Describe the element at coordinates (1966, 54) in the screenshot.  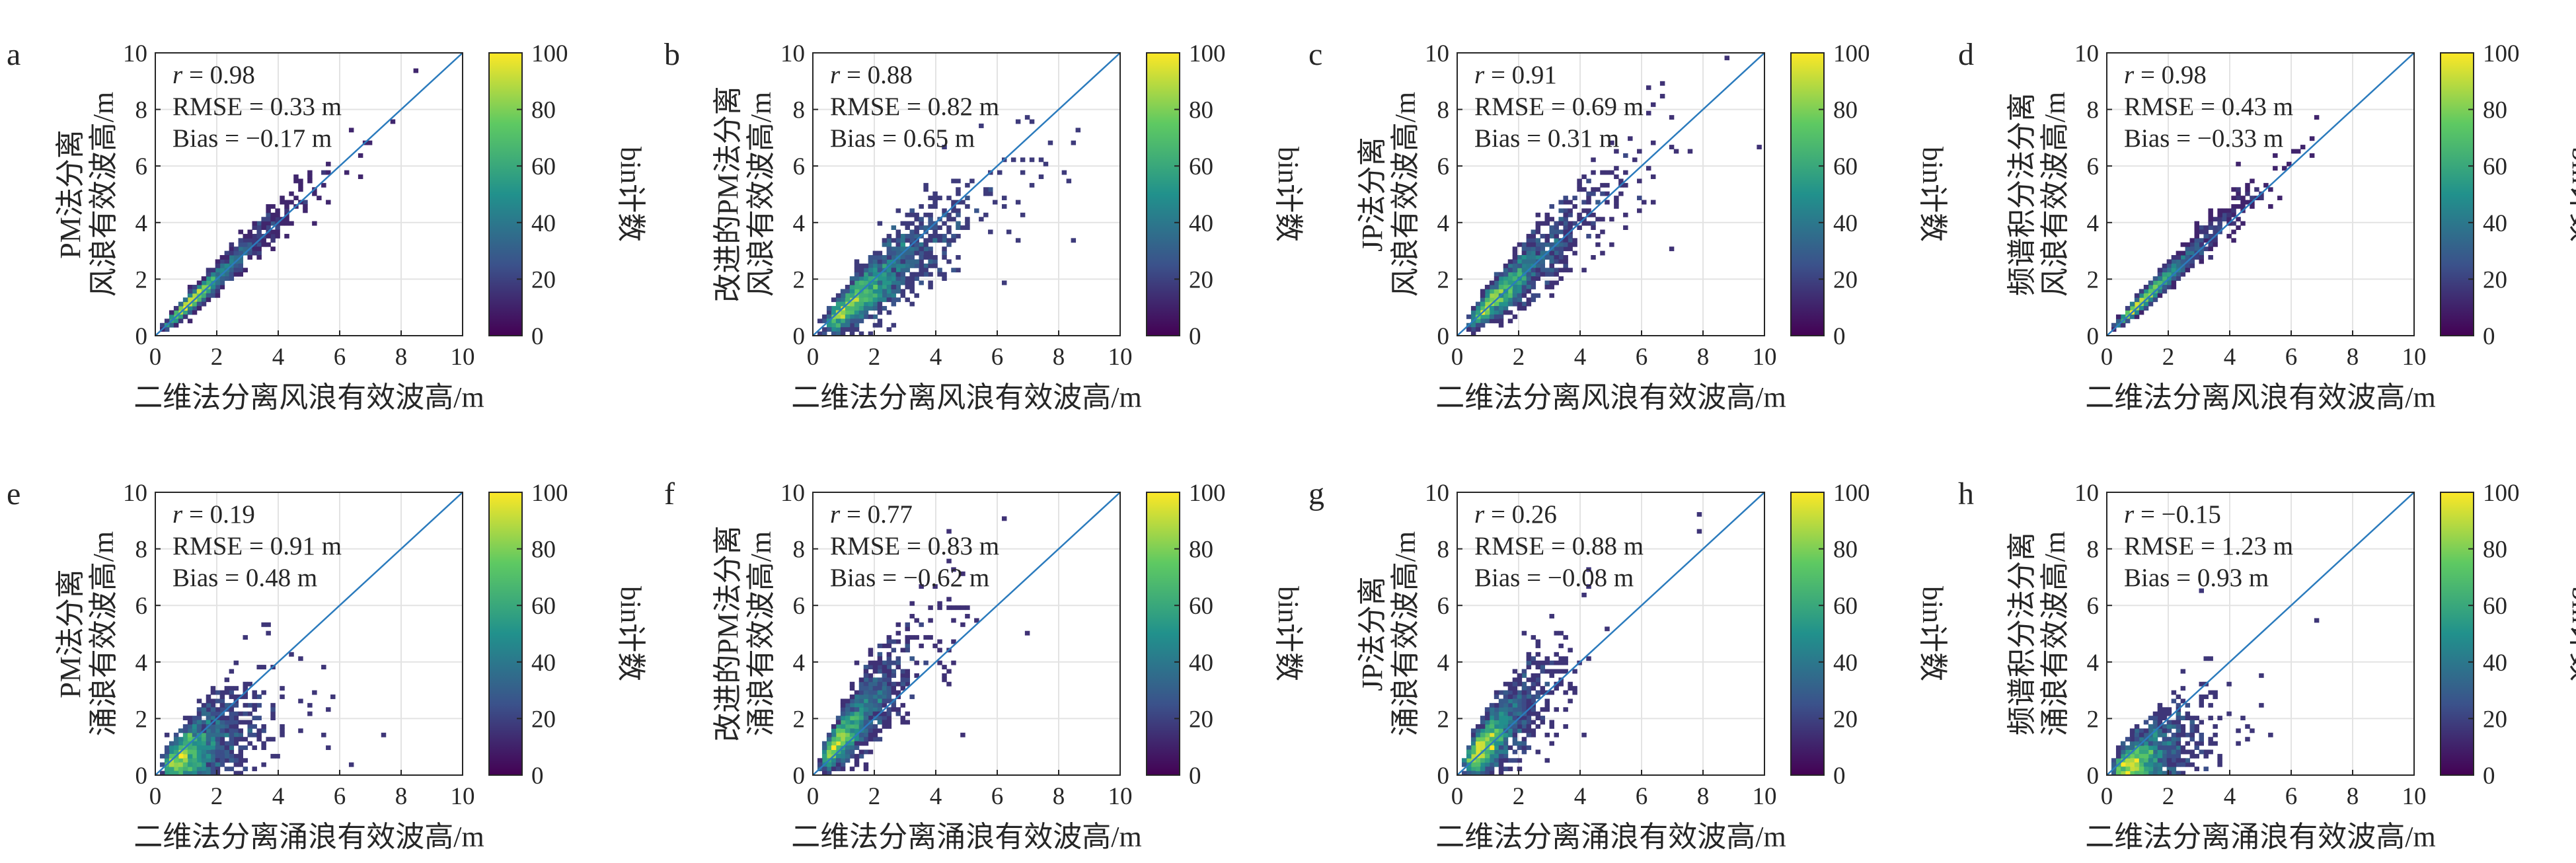
I see `panel-letter: d` at that location.